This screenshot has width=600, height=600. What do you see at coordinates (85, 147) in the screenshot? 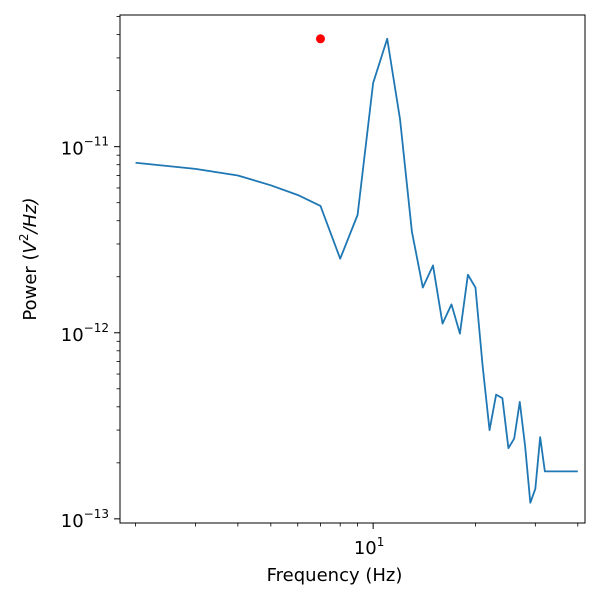
I see `y-tick-label: 10−11` at bounding box center [85, 147].